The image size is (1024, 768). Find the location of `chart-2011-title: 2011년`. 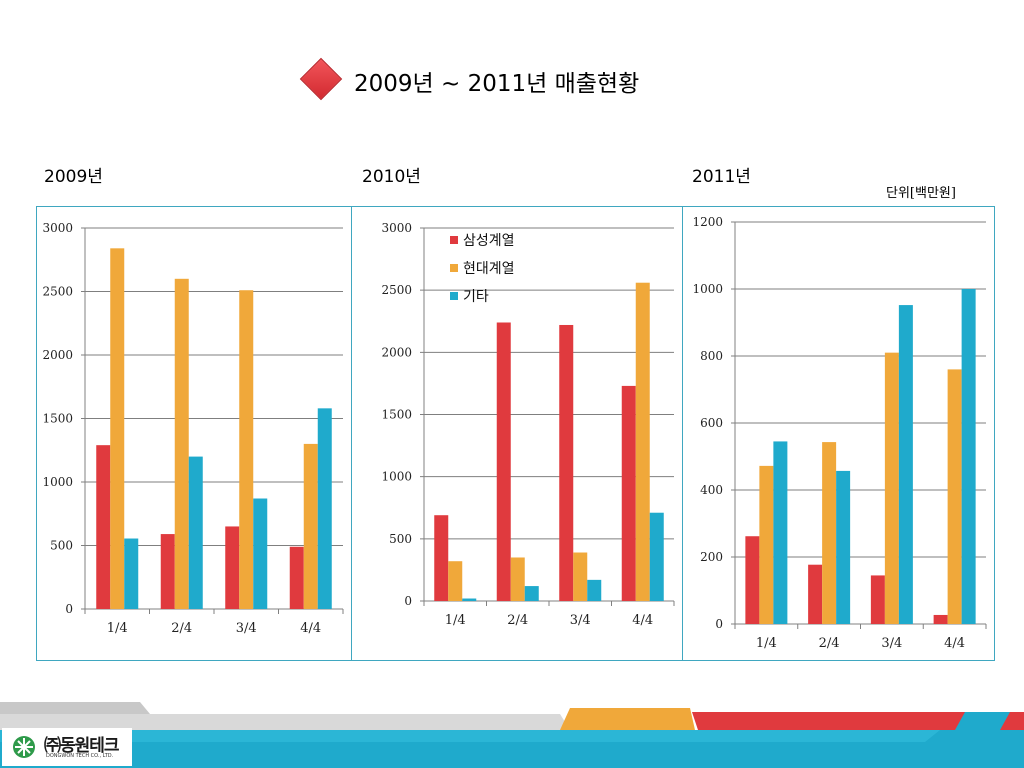

chart-2011-title: 2011년 is located at coordinates (721, 177).